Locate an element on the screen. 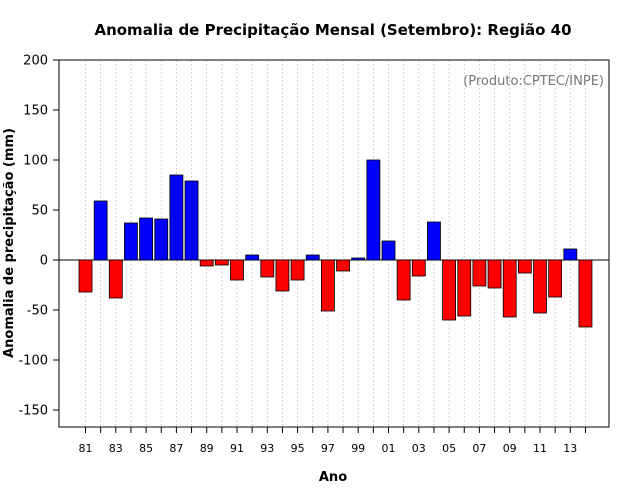 Image resolution: width=640 pixels, height=500 pixels. xtick-label-89: 89 is located at coordinates (207, 448).